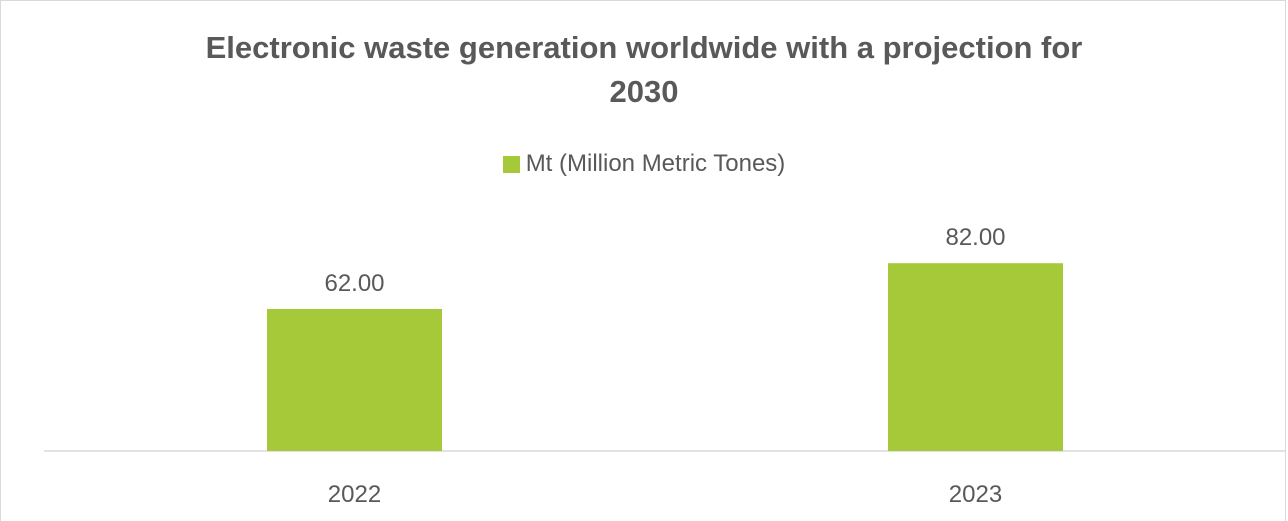 The height and width of the screenshot is (521, 1288). I want to click on bar-2023, so click(975, 357).